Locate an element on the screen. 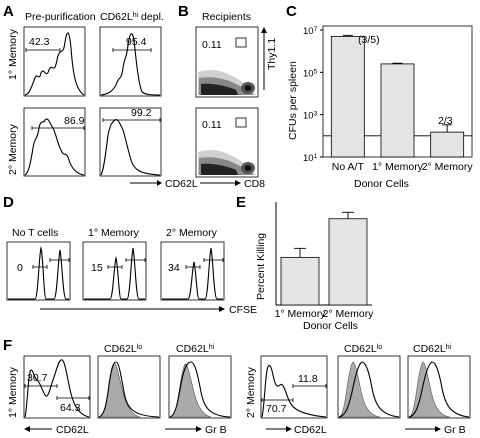 The image size is (480, 438). panel-a-value-1: 42.3 is located at coordinates (39, 42).